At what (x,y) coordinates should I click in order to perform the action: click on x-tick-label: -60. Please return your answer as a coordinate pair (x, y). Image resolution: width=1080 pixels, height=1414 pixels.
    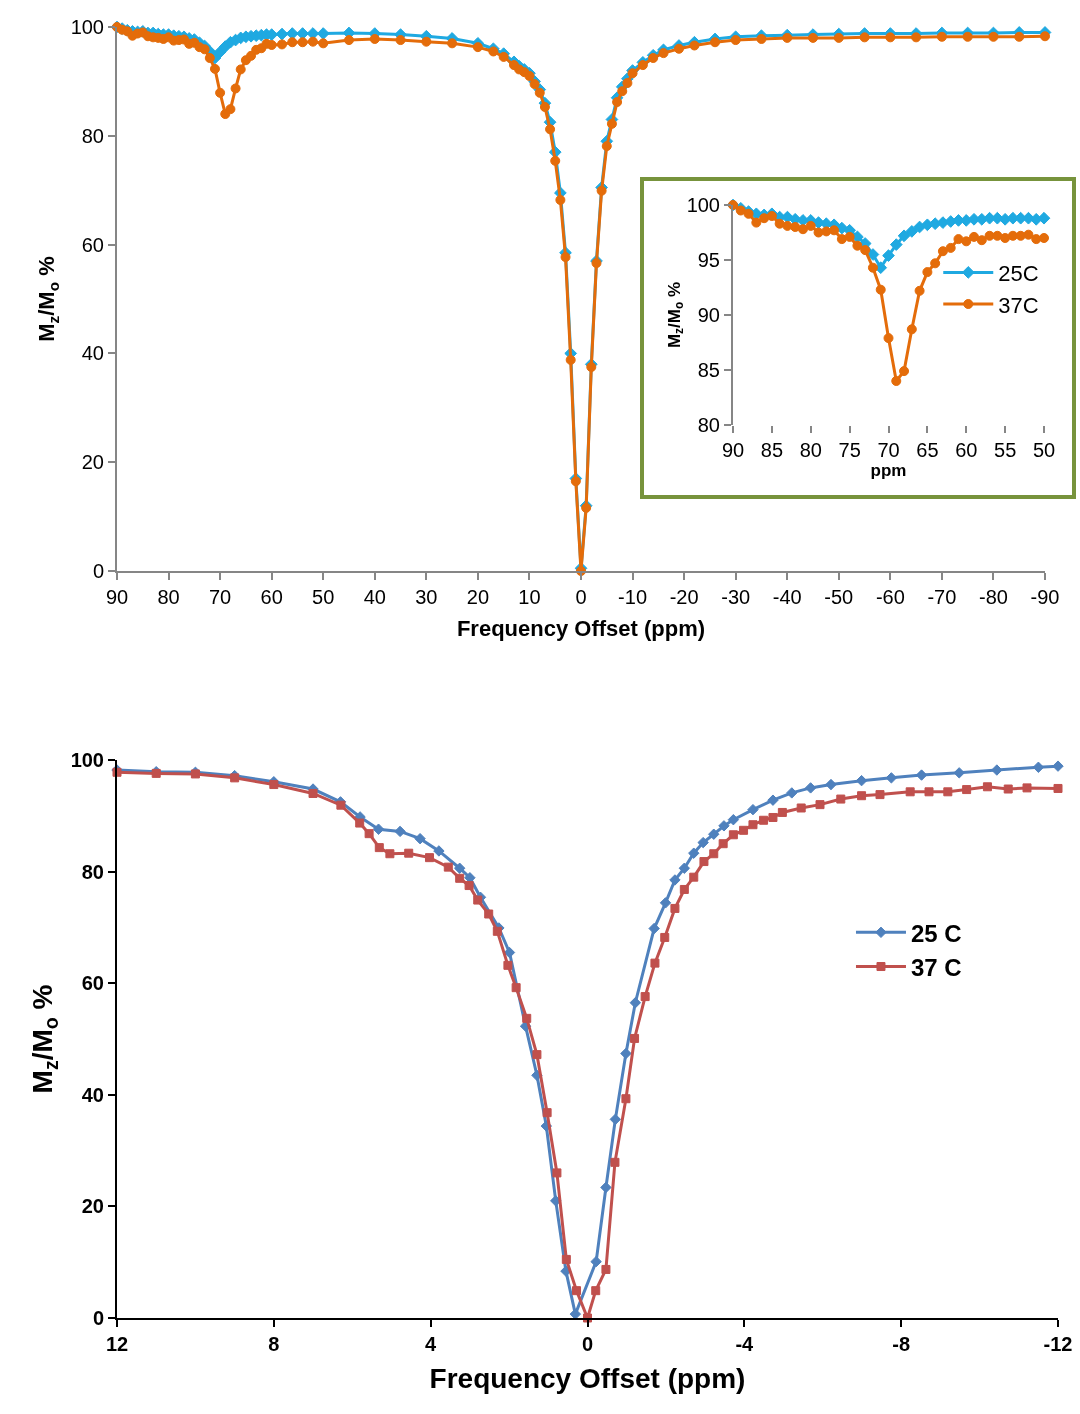
    Looking at the image, I should click on (890, 597).